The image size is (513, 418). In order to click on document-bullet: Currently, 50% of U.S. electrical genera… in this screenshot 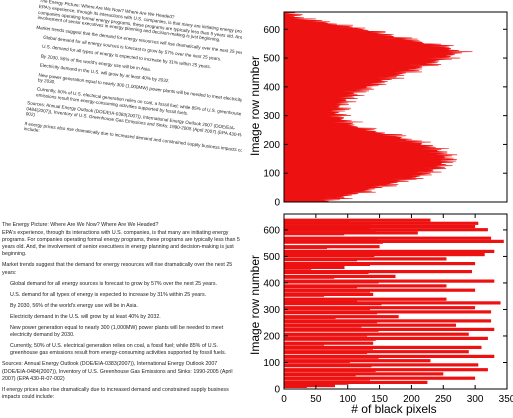, I will do `click(118, 350)`.